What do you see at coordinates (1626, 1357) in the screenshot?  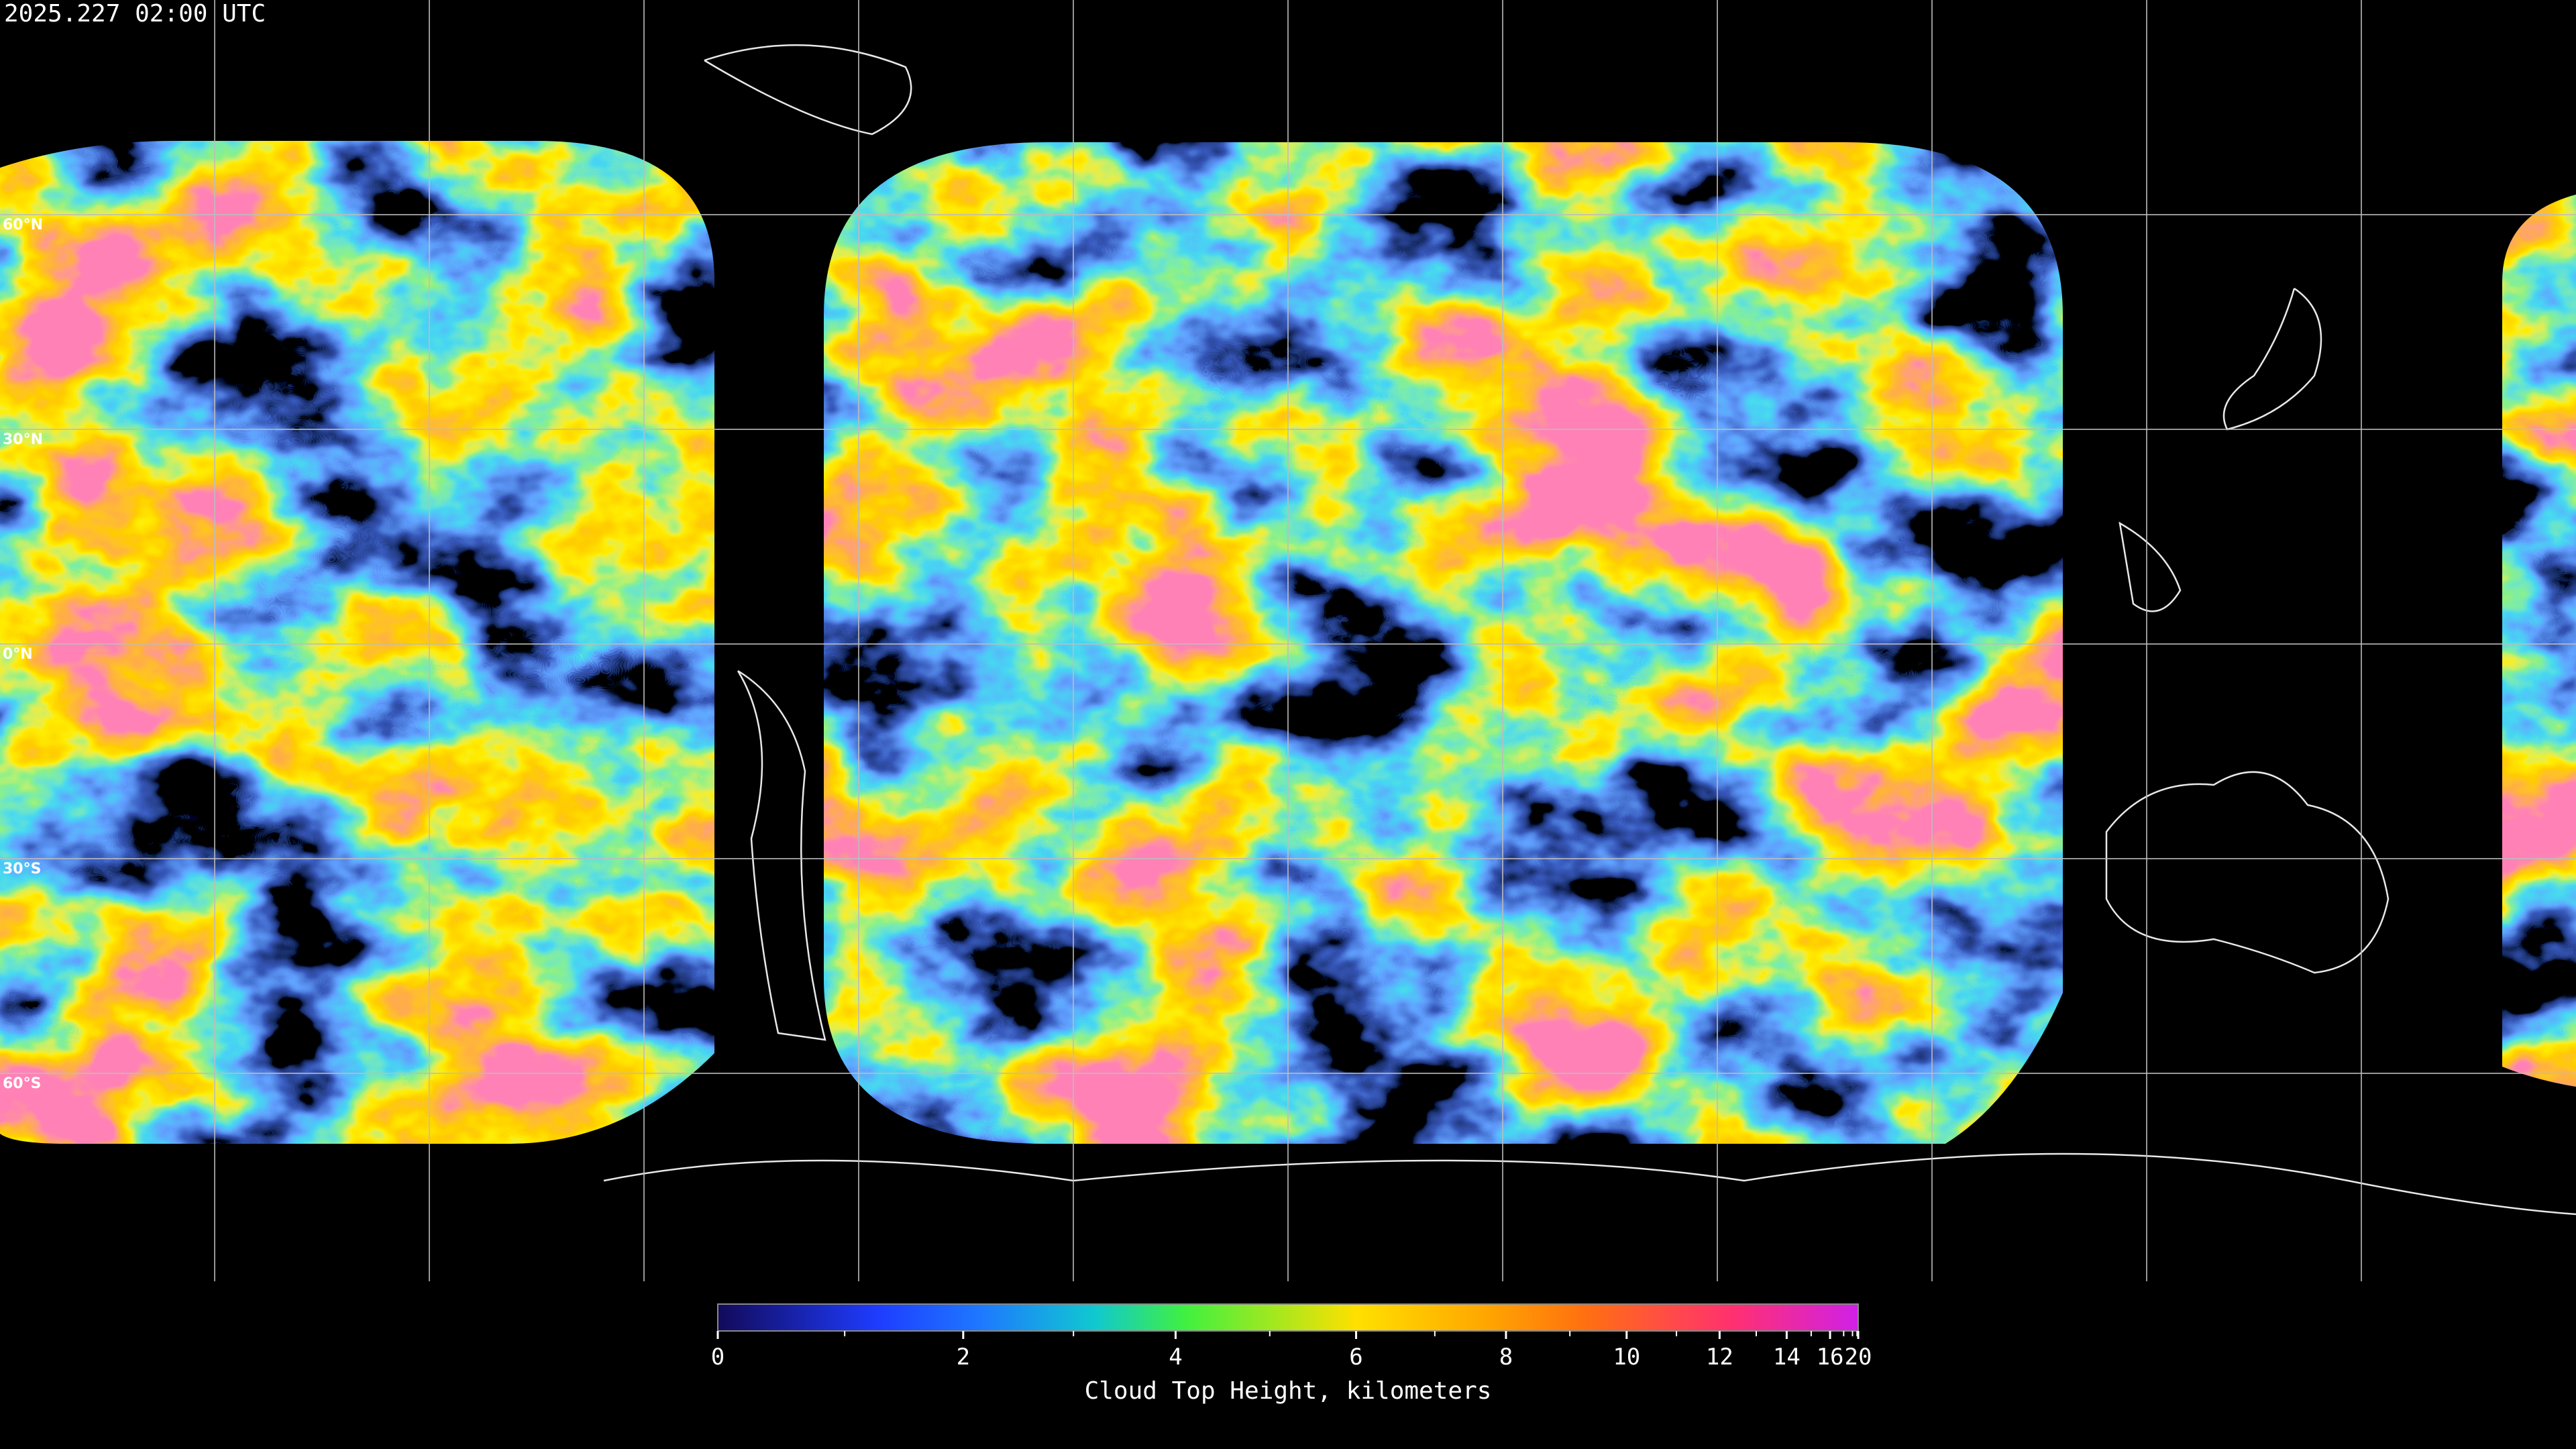 I see `colorbar-tick-label: 10` at bounding box center [1626, 1357].